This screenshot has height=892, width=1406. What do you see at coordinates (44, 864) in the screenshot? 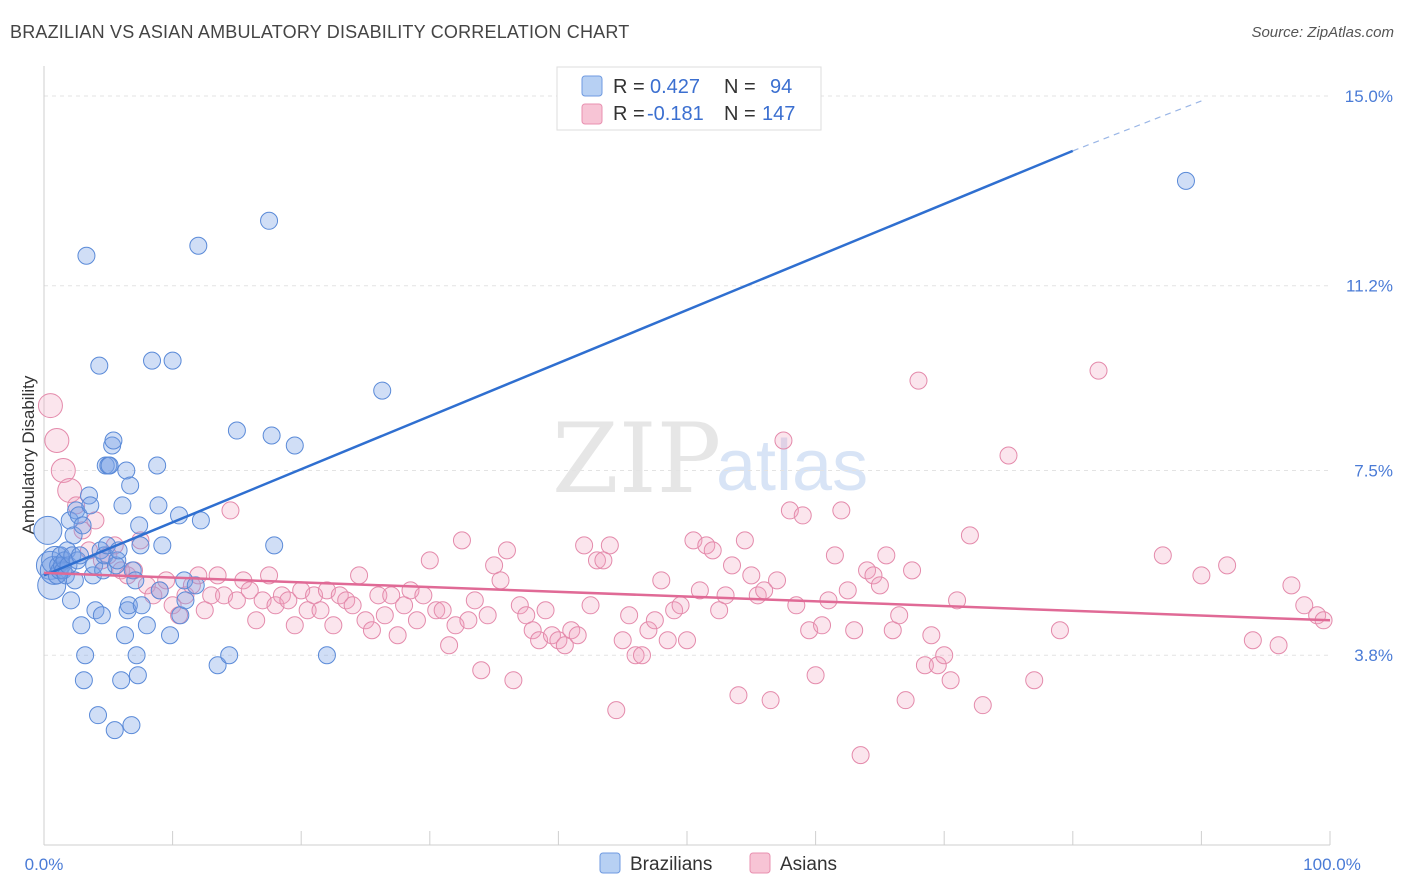
I see `x-tick-label-min: 0.0%` at bounding box center [44, 864].